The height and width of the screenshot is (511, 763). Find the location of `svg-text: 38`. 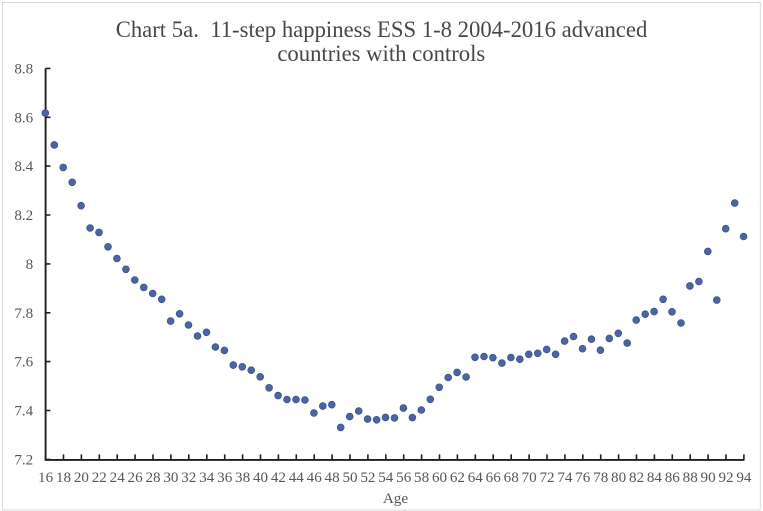

svg-text: 38 is located at coordinates (242, 478).